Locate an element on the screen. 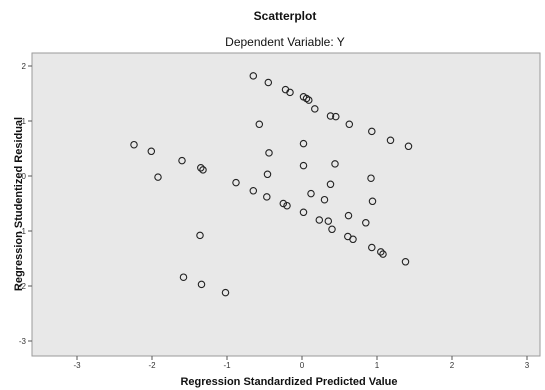  x-tick-label: -3 is located at coordinates (77, 365).